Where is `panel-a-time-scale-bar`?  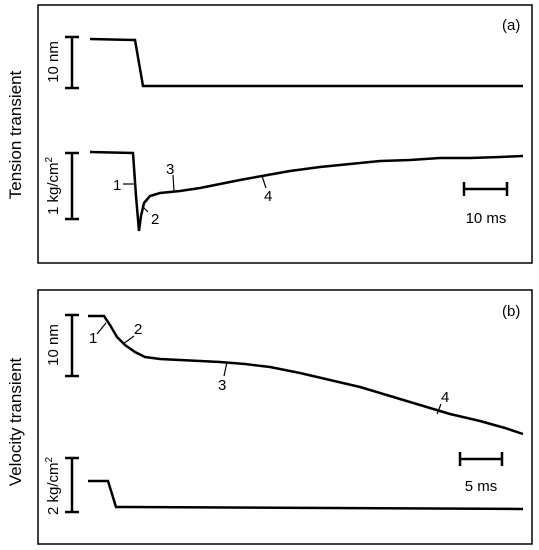 panel-a-time-scale-bar is located at coordinates (485, 189).